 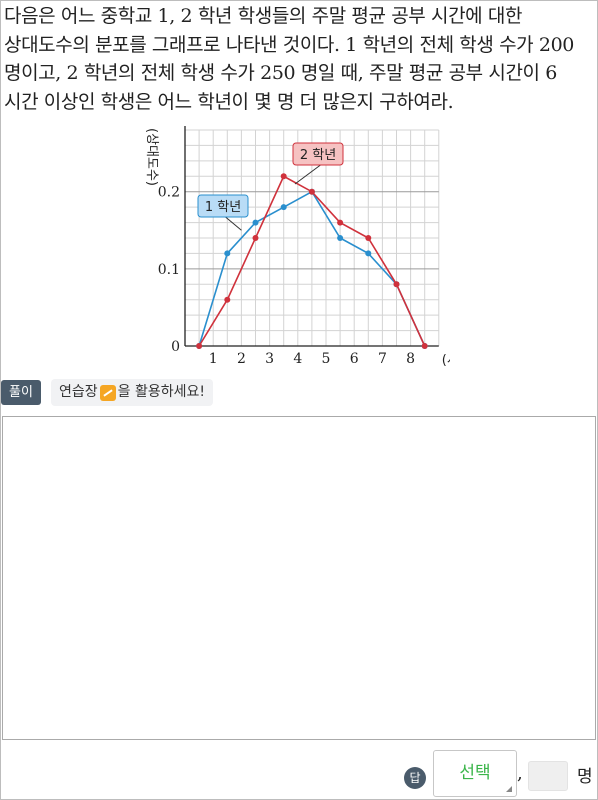 I want to click on pencil-icon, so click(x=107, y=392).